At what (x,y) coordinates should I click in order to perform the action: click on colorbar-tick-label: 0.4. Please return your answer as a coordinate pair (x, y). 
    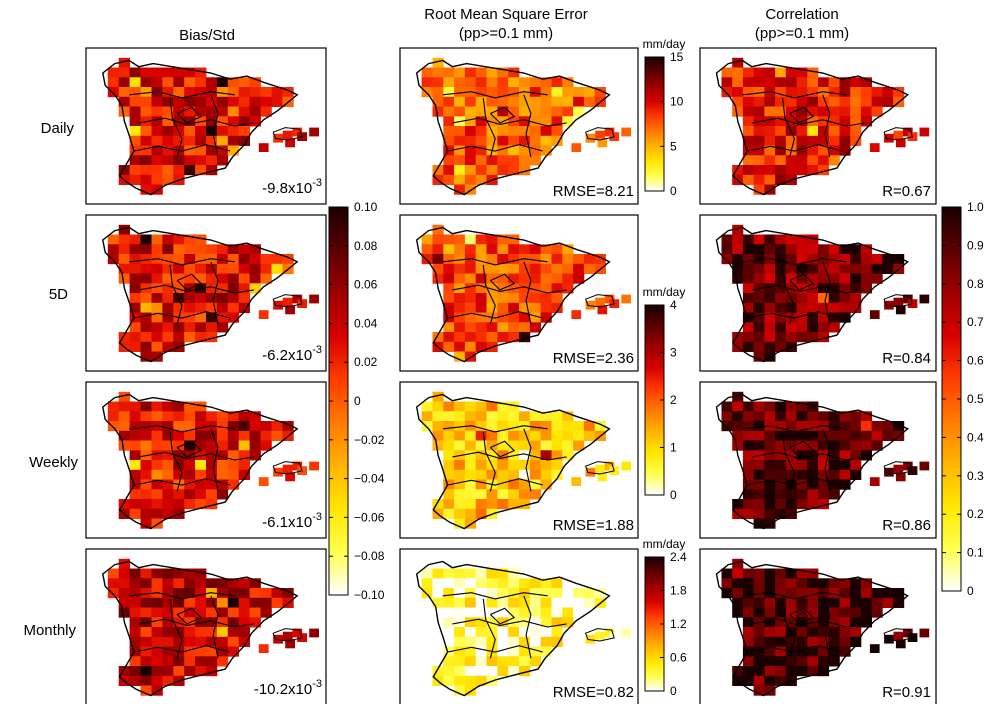
    Looking at the image, I should click on (975, 437).